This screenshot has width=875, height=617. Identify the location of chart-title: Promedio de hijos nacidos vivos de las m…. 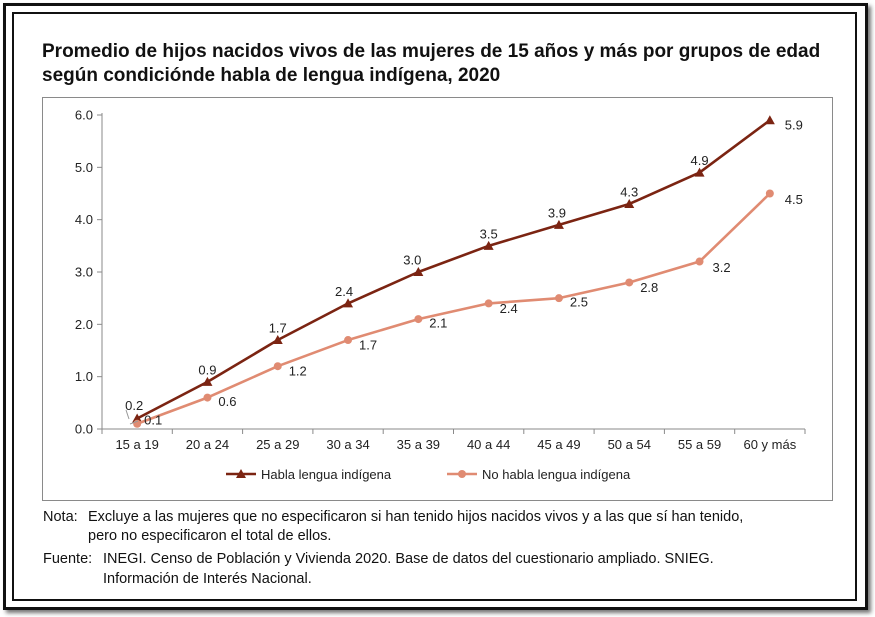
(431, 63).